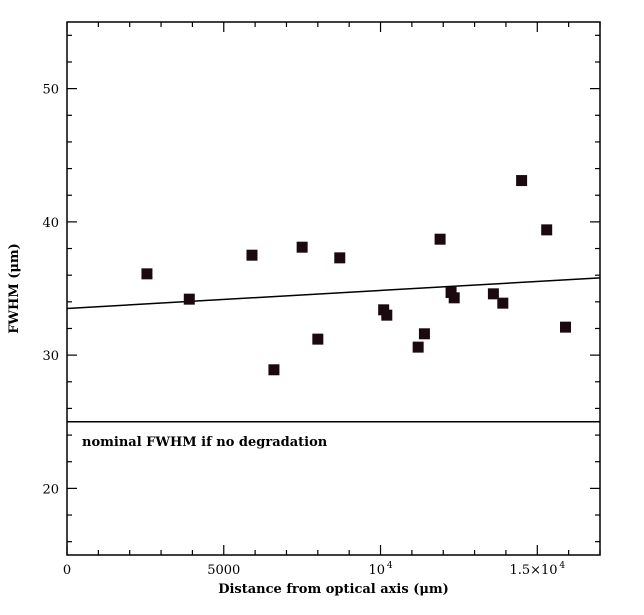 The image size is (644, 615). What do you see at coordinates (333, 589) in the screenshot?
I see `x-axis-label: Distance from optical axis (μm)` at bounding box center [333, 589].